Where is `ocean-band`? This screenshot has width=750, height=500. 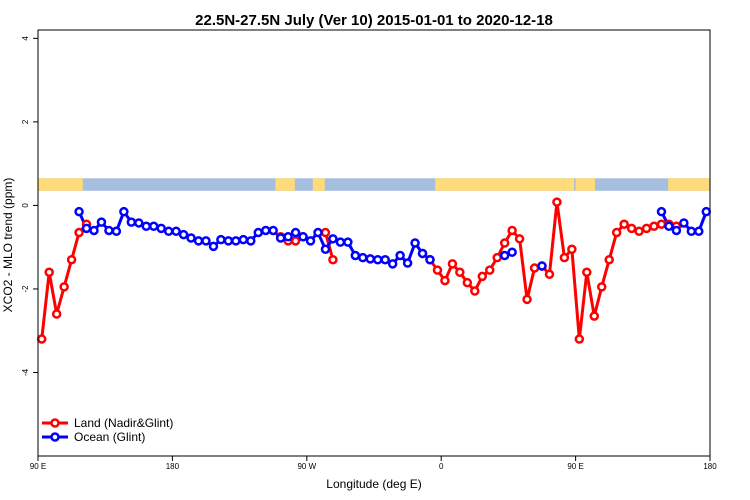
ocean-band is located at coordinates (374, 184).